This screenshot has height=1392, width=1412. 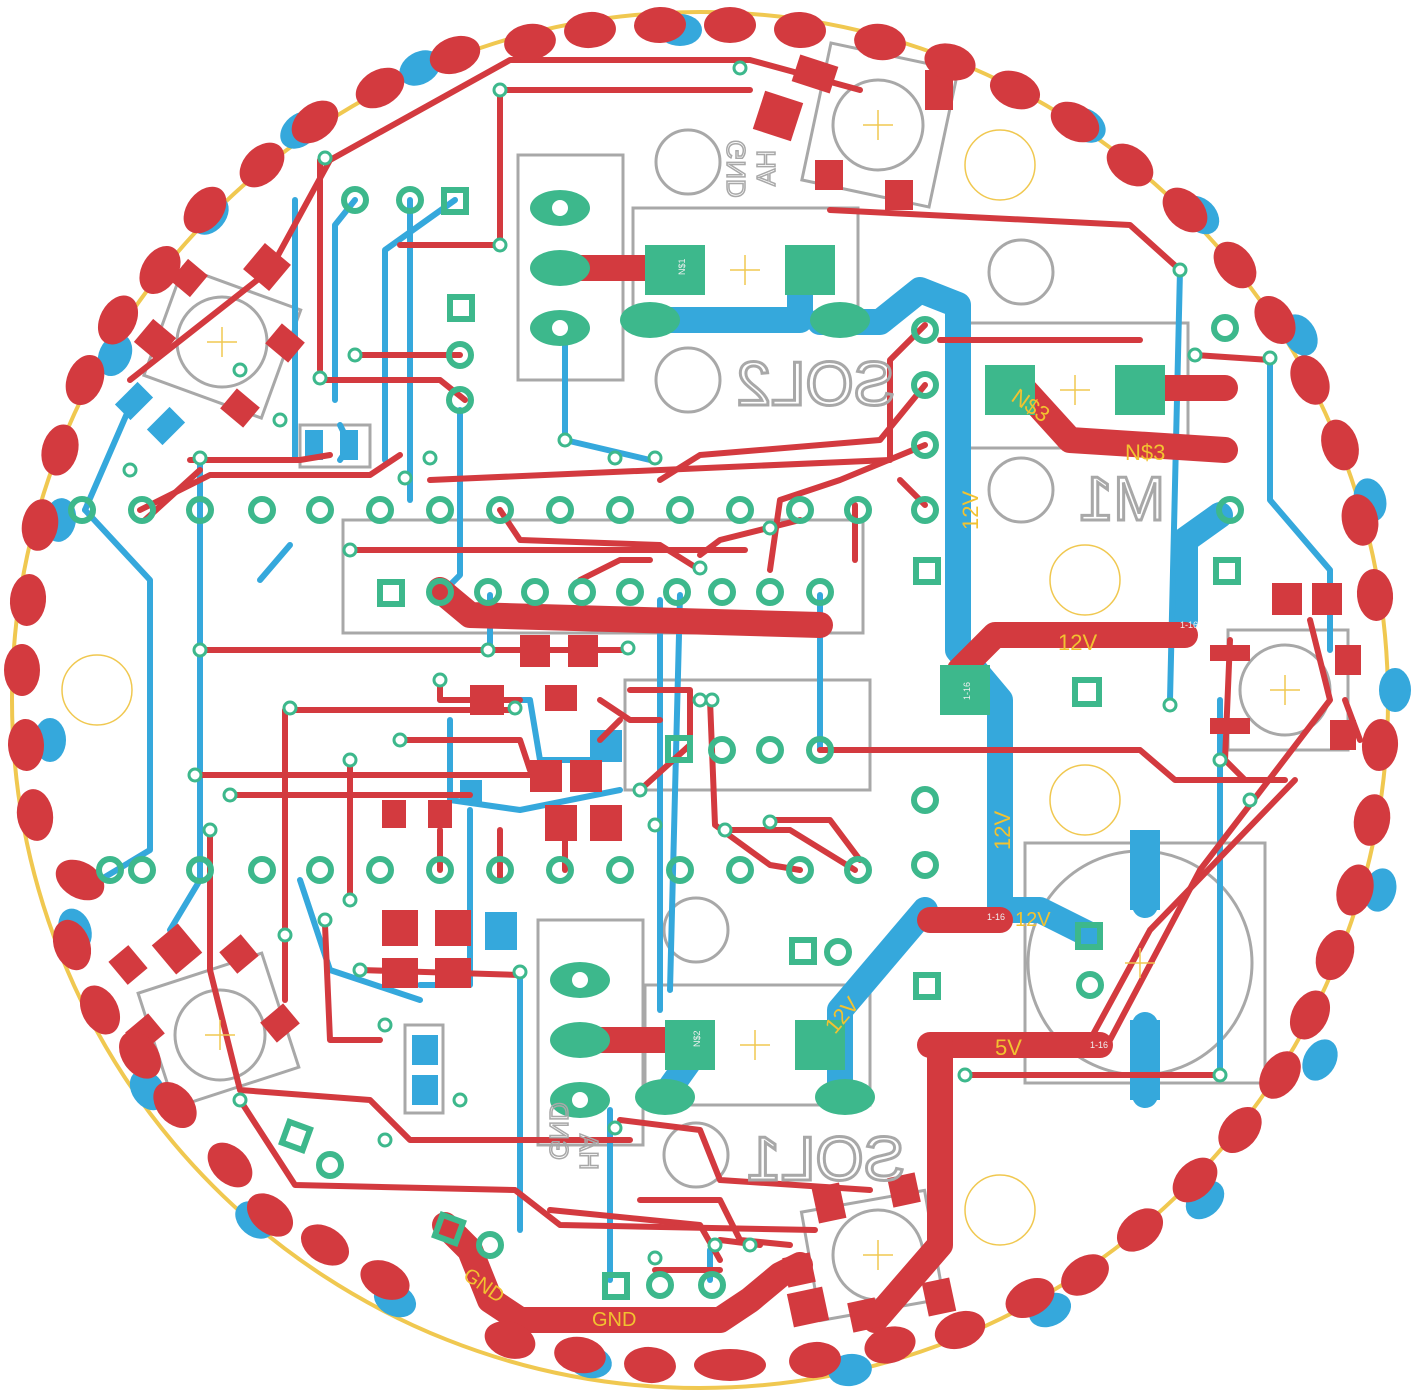 What do you see at coordinates (1008, 1047) in the screenshot?
I see `net-label-5v: 5V` at bounding box center [1008, 1047].